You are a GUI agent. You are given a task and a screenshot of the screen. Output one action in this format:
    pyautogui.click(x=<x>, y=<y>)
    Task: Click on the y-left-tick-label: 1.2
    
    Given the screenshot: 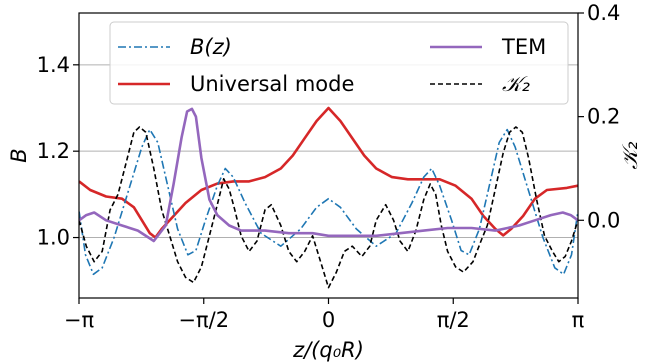 What is the action you would take?
    pyautogui.click(x=53, y=151)
    